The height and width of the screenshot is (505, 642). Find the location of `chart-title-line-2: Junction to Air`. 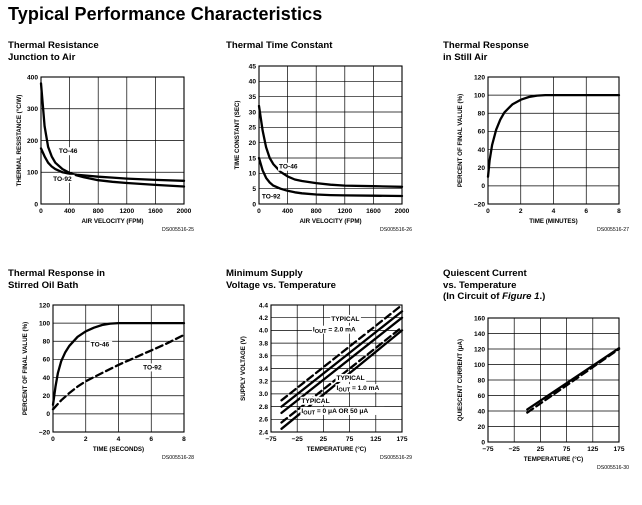

chart-title-line-2: Junction to Air is located at coordinates (42, 57).